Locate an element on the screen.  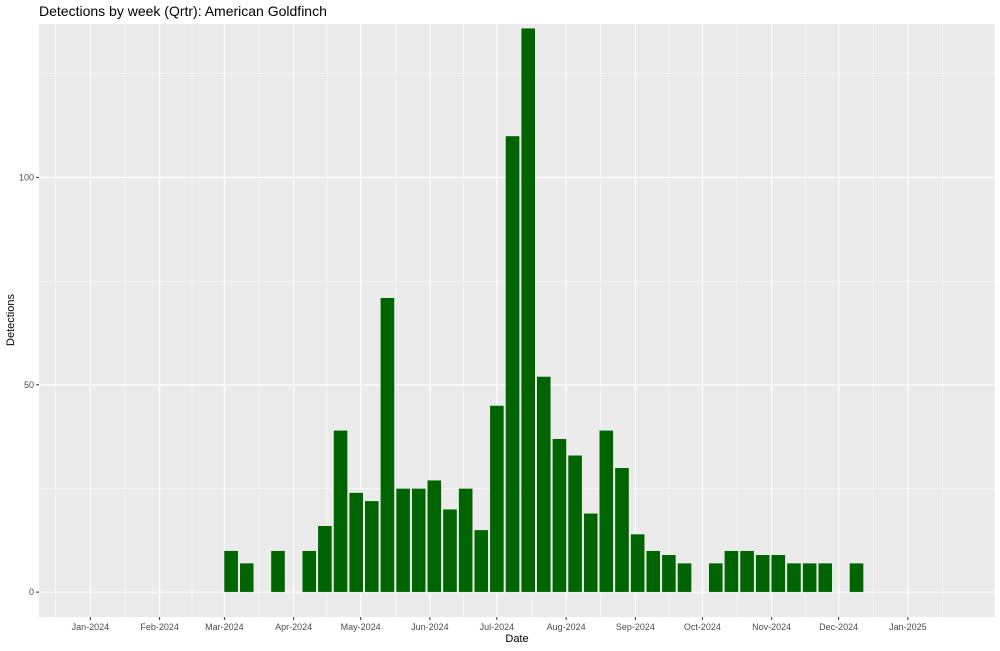
y-tick-label: 50 is located at coordinates (29, 385).